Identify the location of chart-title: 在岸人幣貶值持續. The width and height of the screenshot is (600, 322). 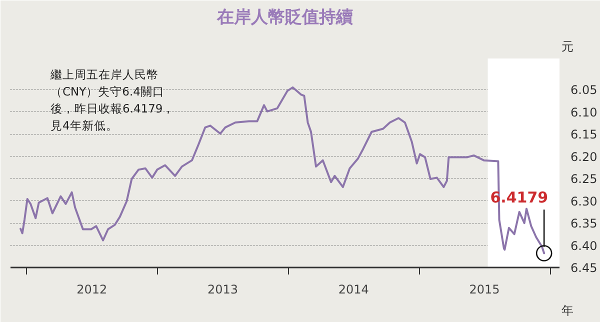
(284, 18).